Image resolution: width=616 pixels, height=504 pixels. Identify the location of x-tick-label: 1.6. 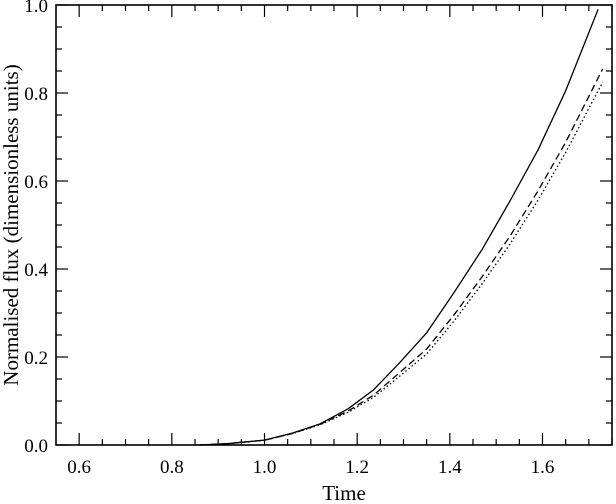
(543, 467).